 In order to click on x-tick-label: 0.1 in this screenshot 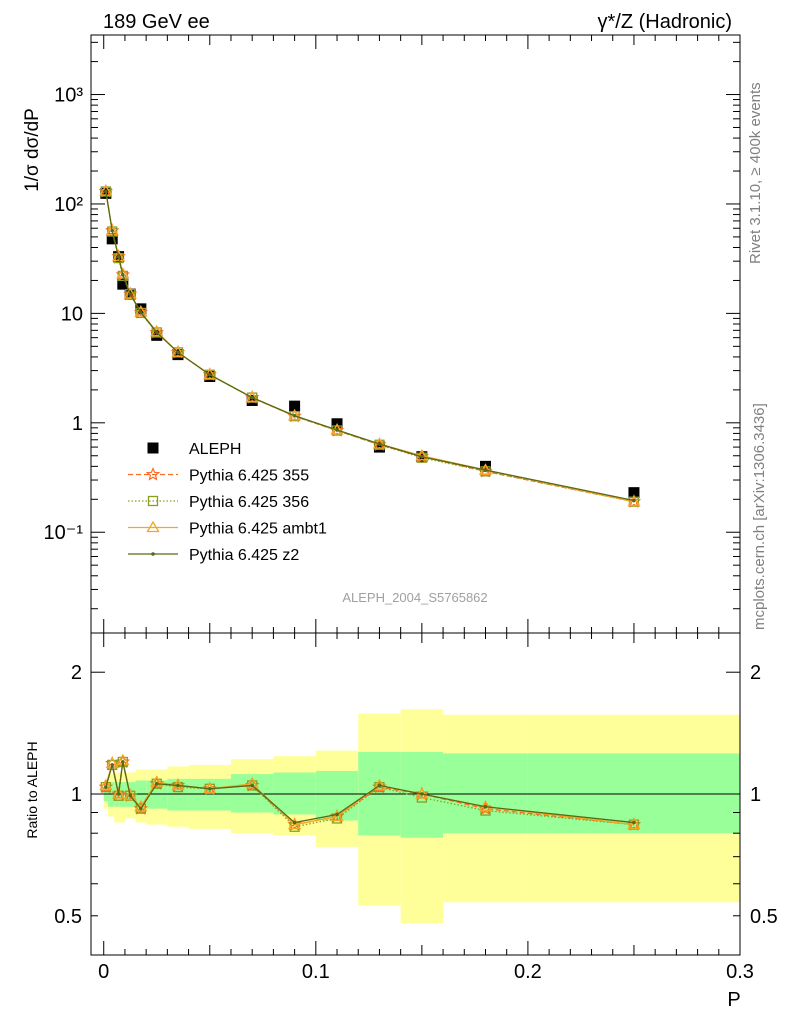, I will do `click(316, 972)`.